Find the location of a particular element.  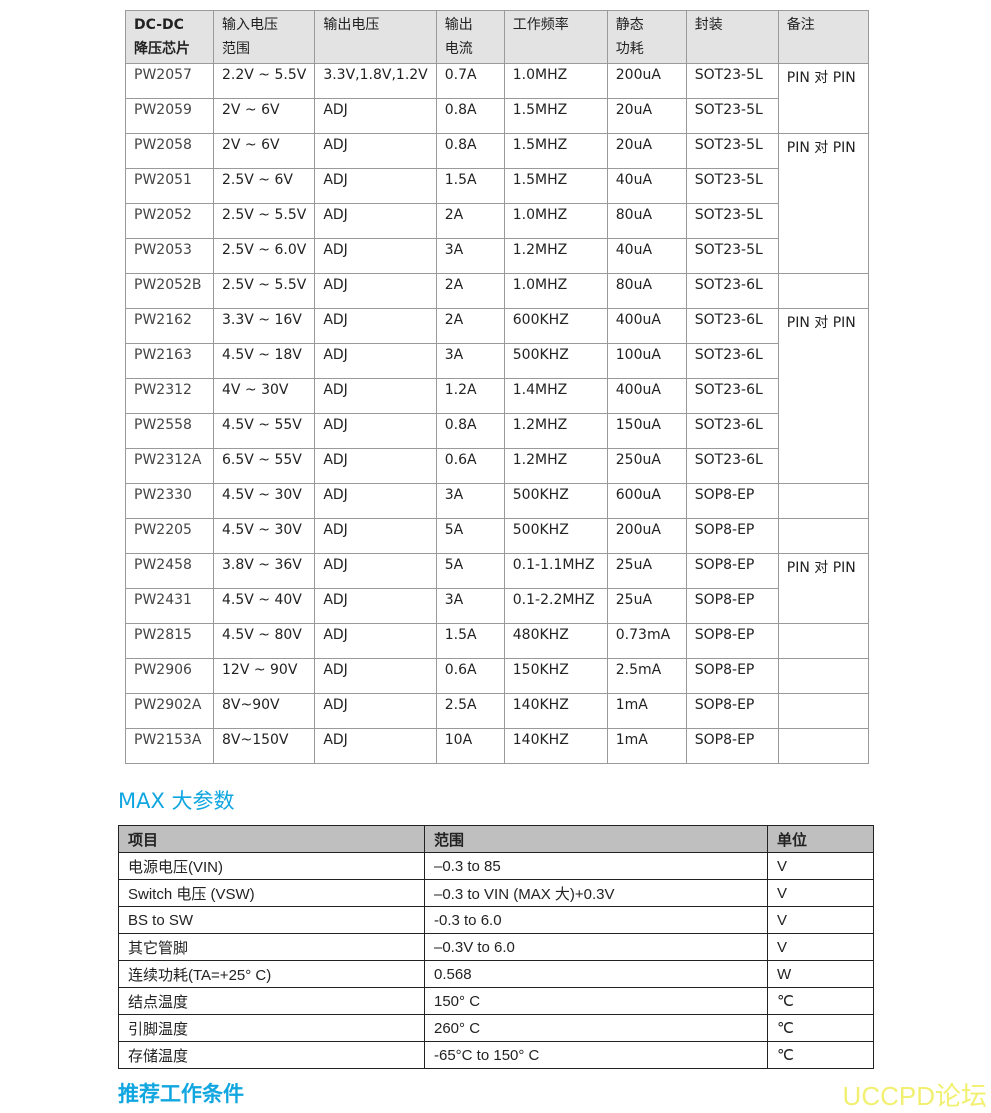

column-header: 单位 is located at coordinates (820, 839).